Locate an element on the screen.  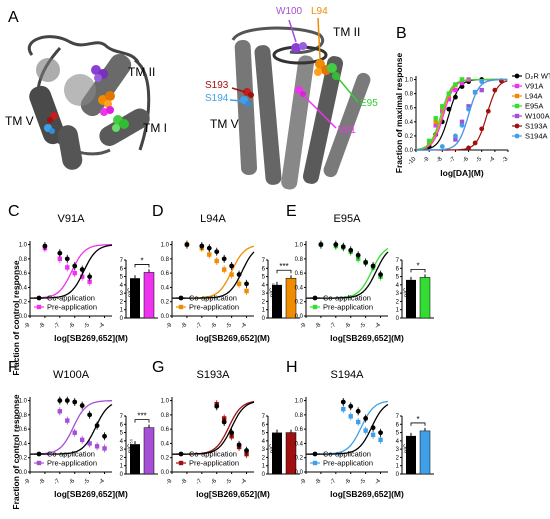
pre-curve is located at coordinates (70, 271).